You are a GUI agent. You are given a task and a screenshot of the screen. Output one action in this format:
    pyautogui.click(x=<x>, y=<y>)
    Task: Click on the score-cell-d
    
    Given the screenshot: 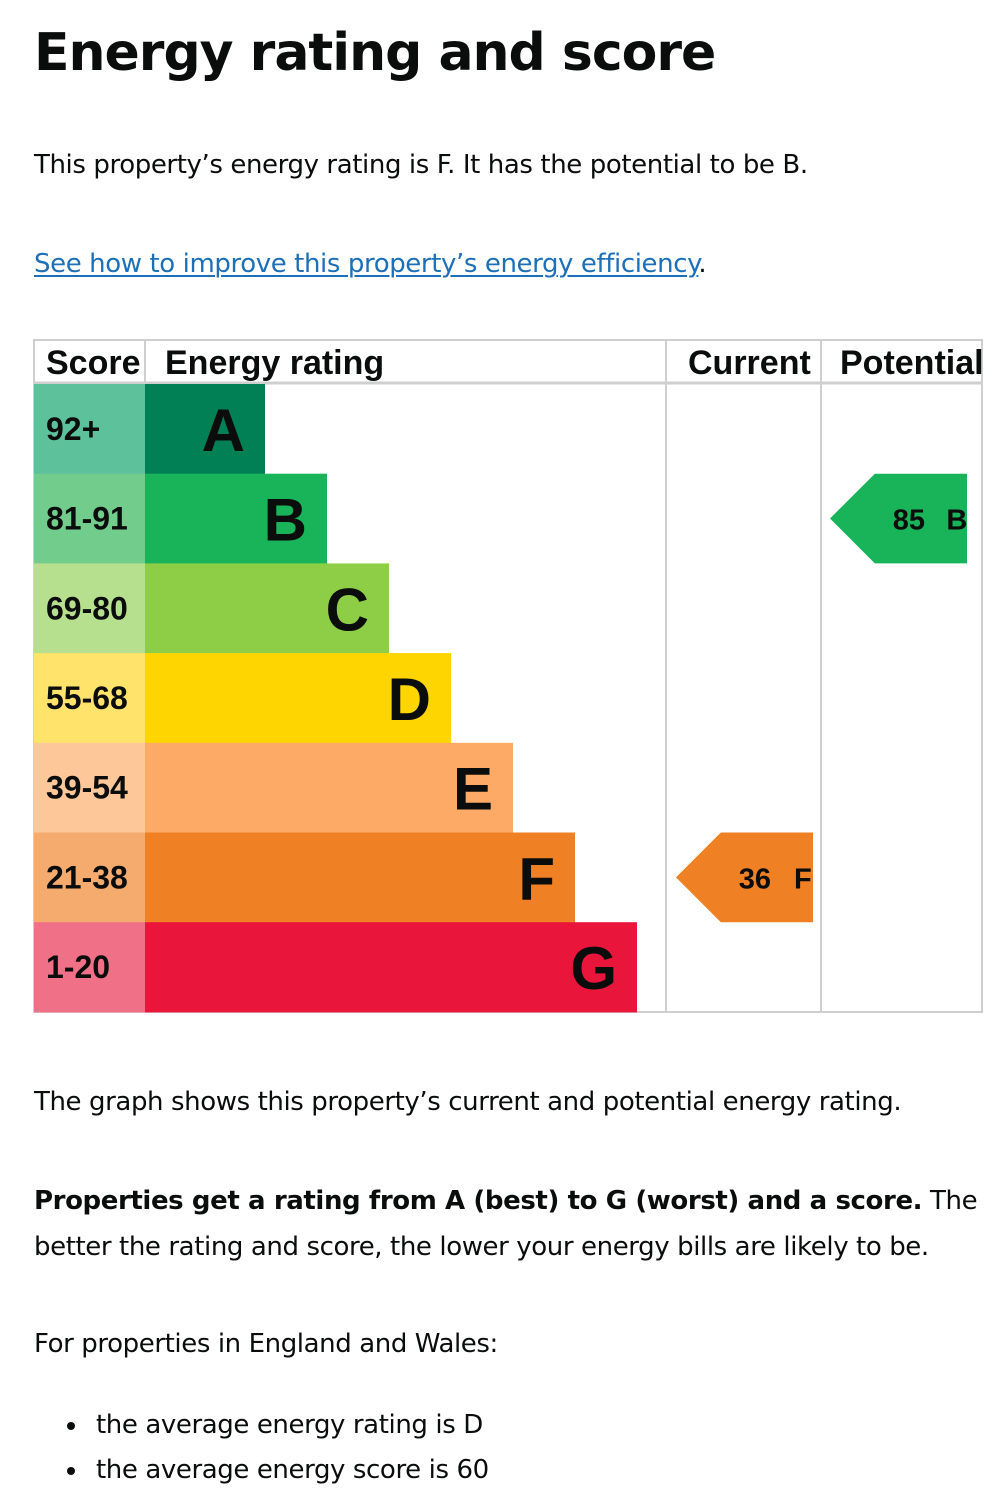 What is the action you would take?
    pyautogui.click(x=89, y=698)
    